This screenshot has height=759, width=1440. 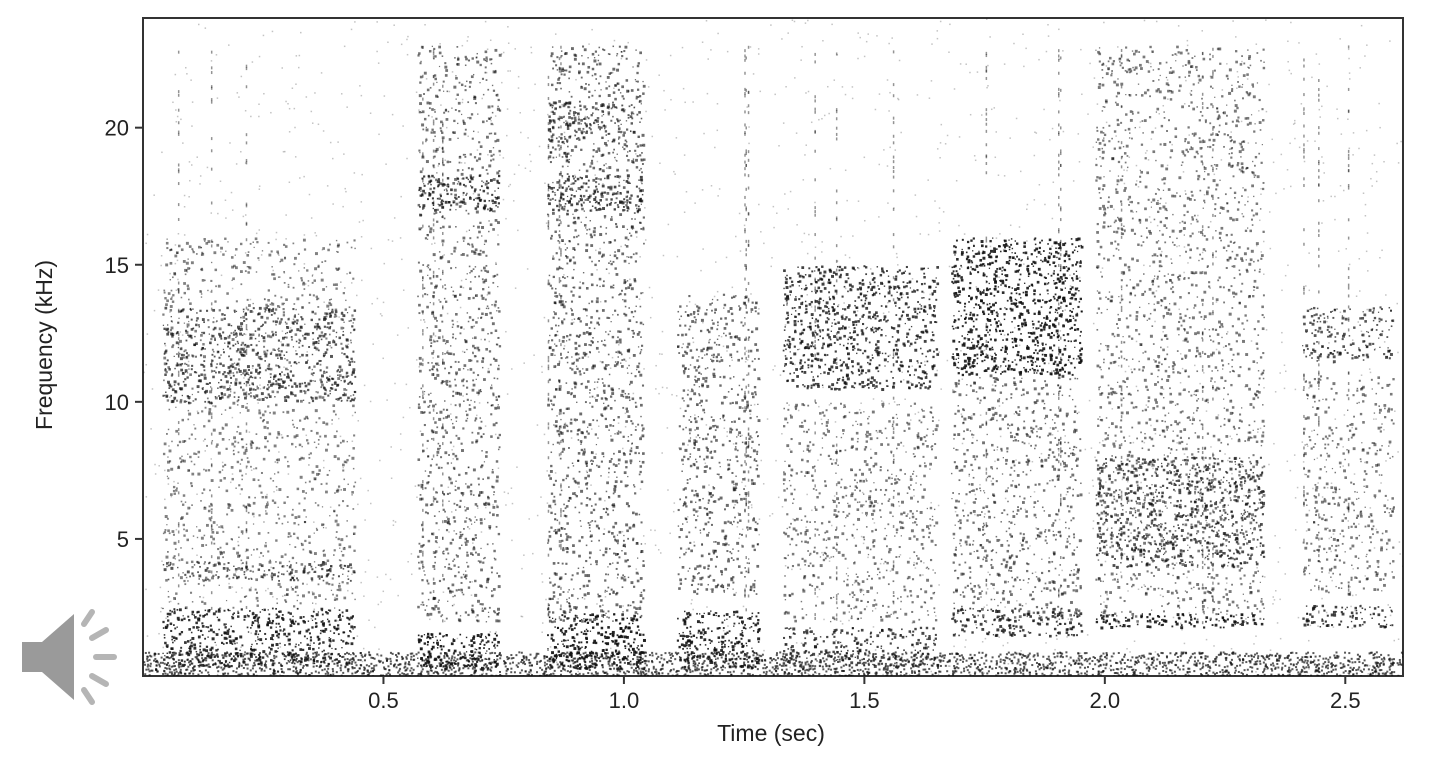 What do you see at coordinates (1105, 700) in the screenshot?
I see `x-tick-label: 2.0` at bounding box center [1105, 700].